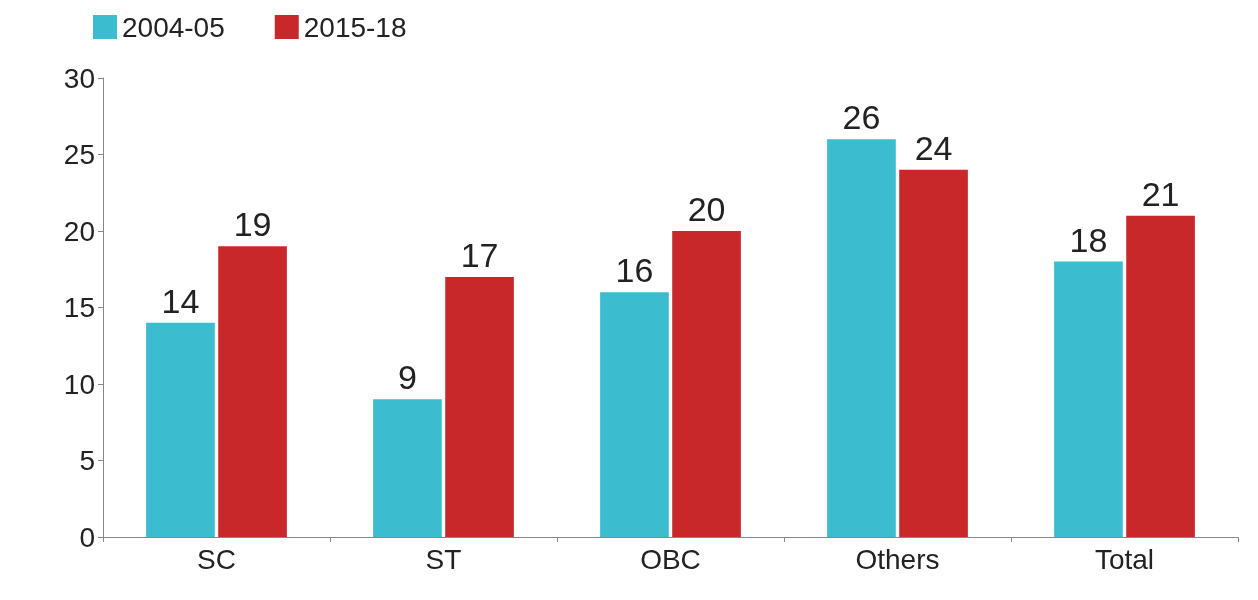  I want to click on data-label: 20, so click(706, 209).